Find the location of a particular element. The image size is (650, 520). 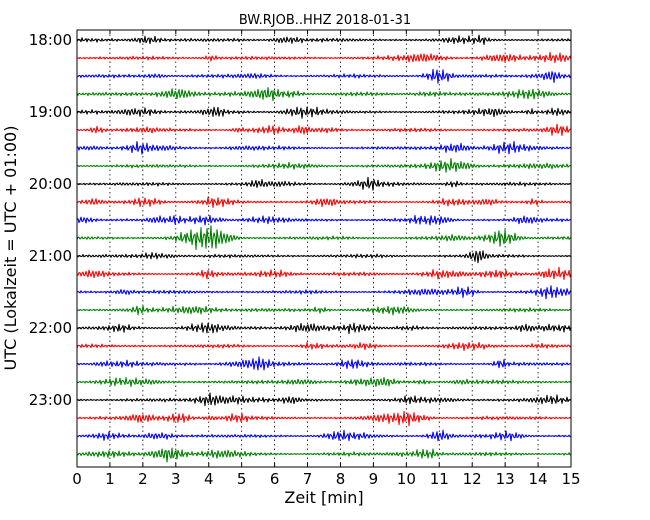

y-tick-label: 18:00 is located at coordinates (50, 40).